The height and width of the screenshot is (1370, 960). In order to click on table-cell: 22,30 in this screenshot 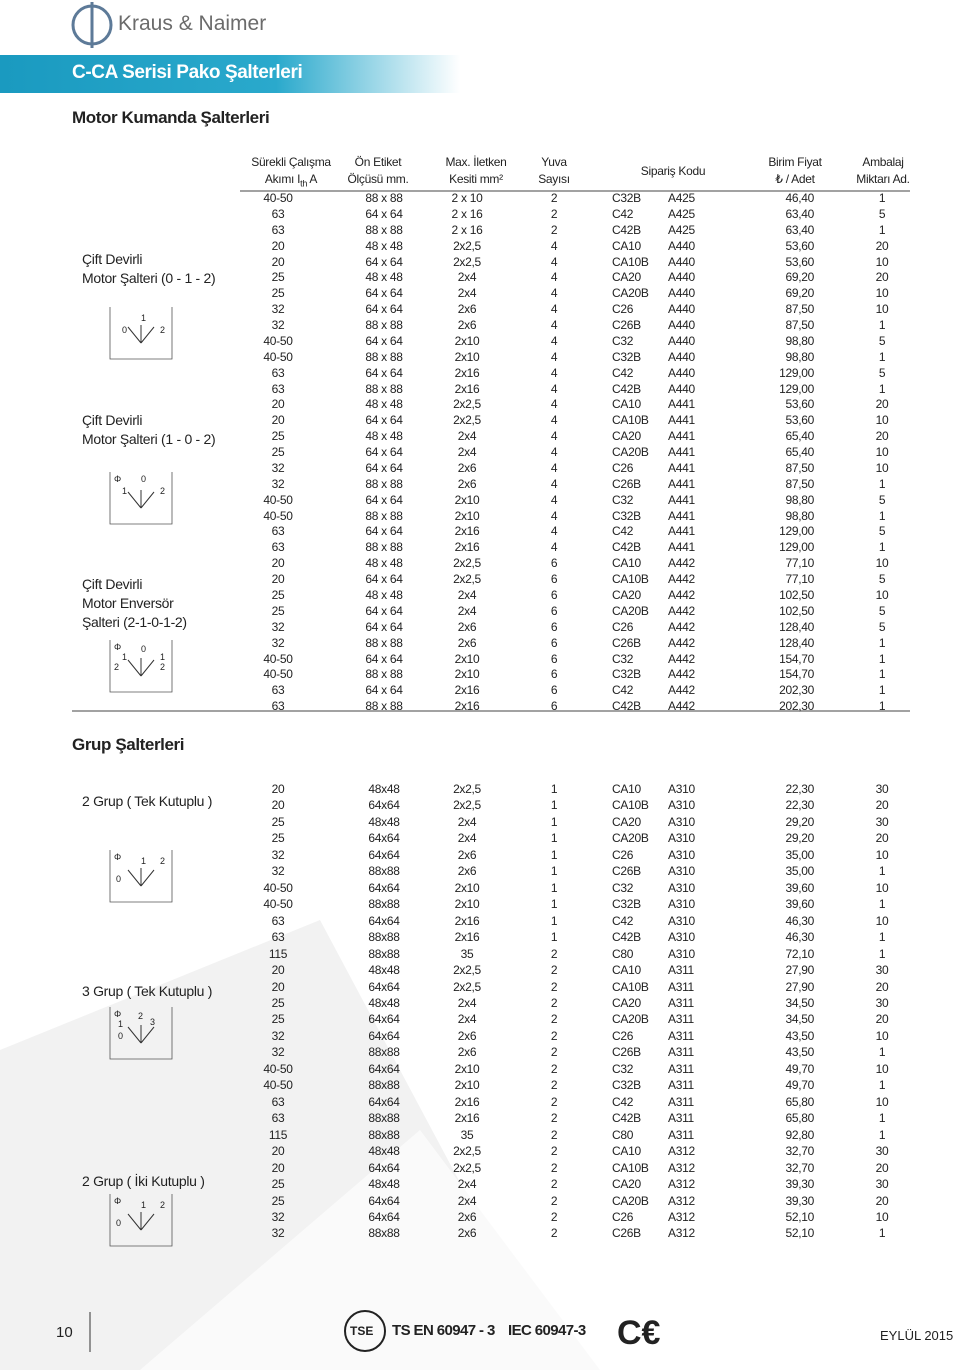, I will do `click(799, 805)`.